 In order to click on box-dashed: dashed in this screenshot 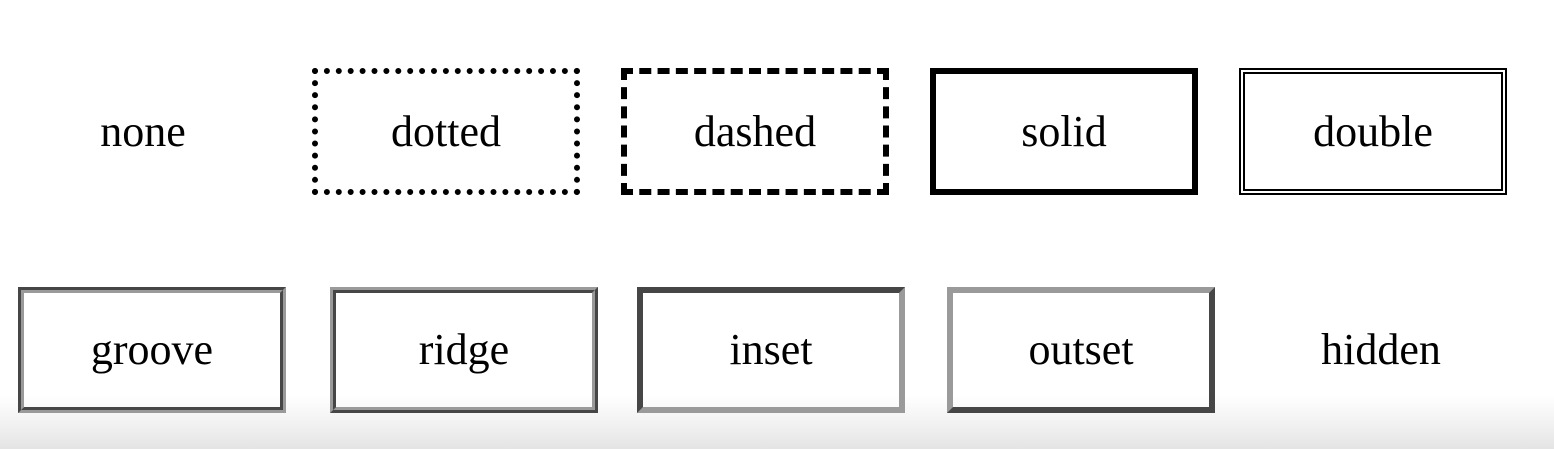, I will do `click(755, 131)`.